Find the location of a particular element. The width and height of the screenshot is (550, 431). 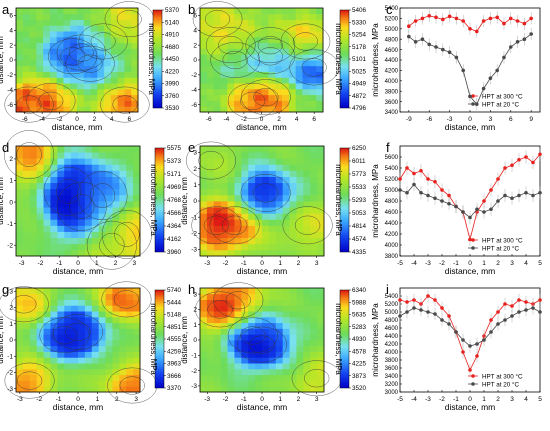

x-tick-label: 3 is located at coordinates (135, 263).